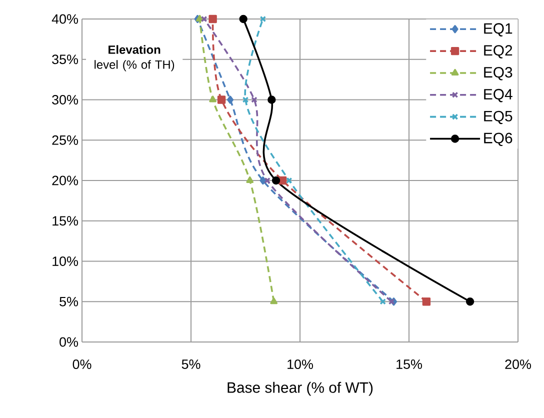 This screenshot has height=418, width=544. I want to click on y-tick-label: 20%, so click(65, 181).